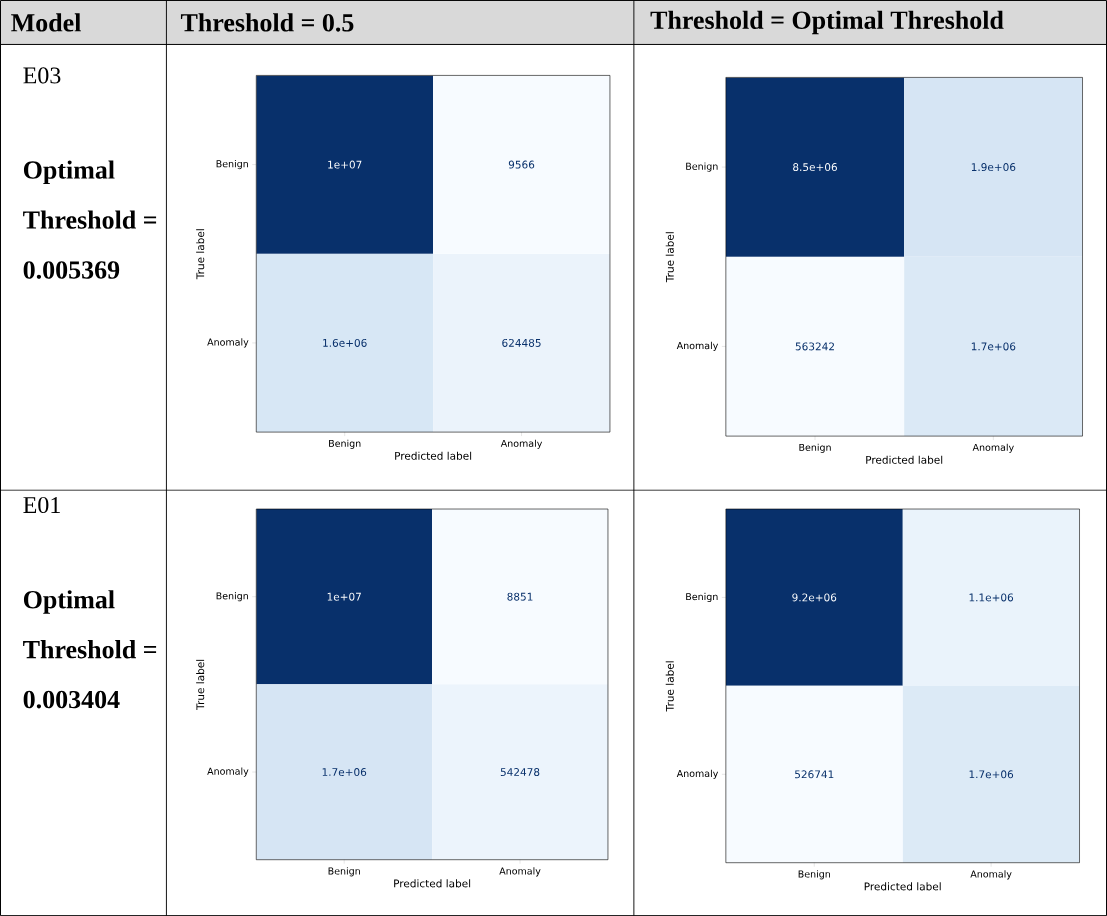 The image size is (1107, 916). Describe the element at coordinates (991, 597) in the screenshot. I see `data-label: 1.1e+06` at that location.